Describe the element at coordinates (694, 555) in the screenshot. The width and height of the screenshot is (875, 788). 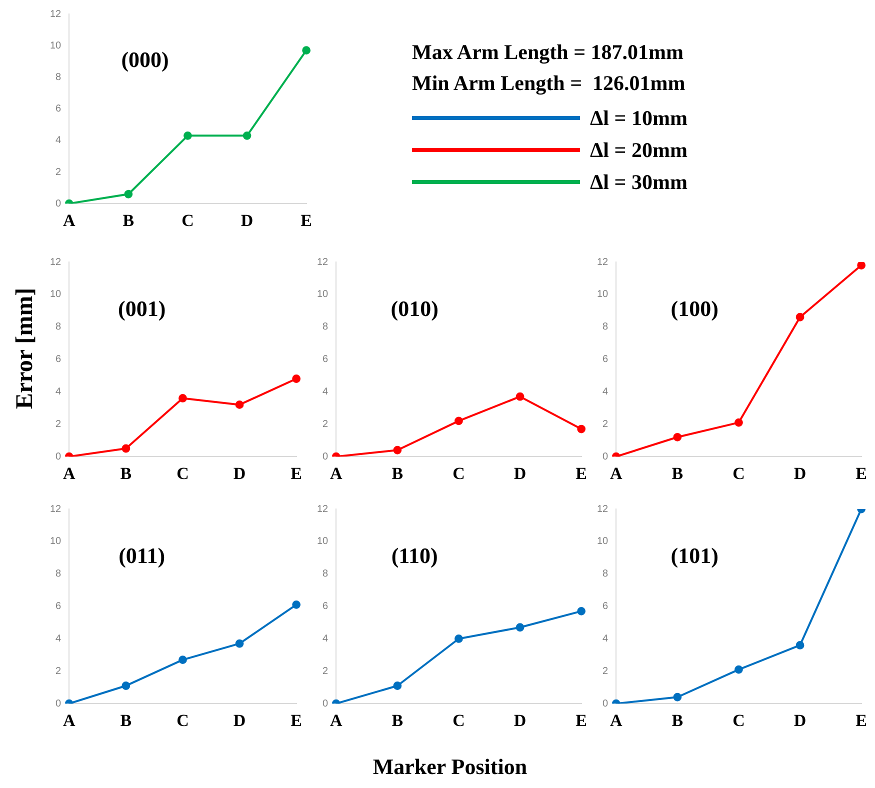
I see `text: (101)` at that location.